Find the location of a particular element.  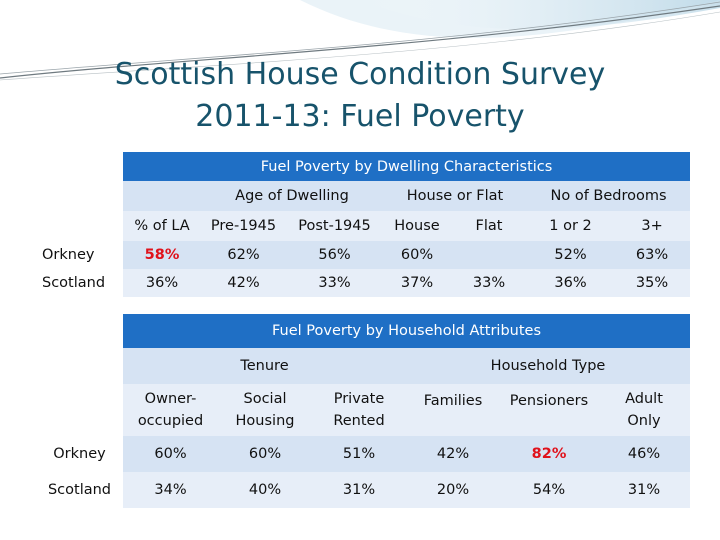

table-cell: 63% is located at coordinates (652, 255).